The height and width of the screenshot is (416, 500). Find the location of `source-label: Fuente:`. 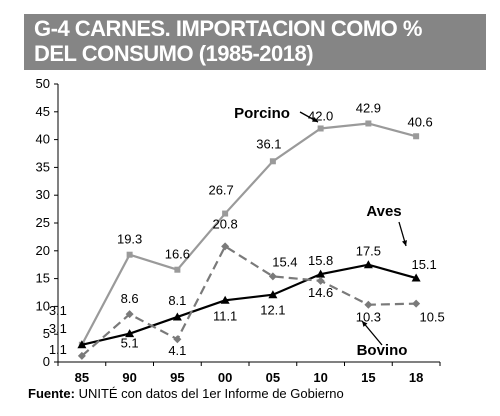

source-label: Fuente: is located at coordinates (51, 393).